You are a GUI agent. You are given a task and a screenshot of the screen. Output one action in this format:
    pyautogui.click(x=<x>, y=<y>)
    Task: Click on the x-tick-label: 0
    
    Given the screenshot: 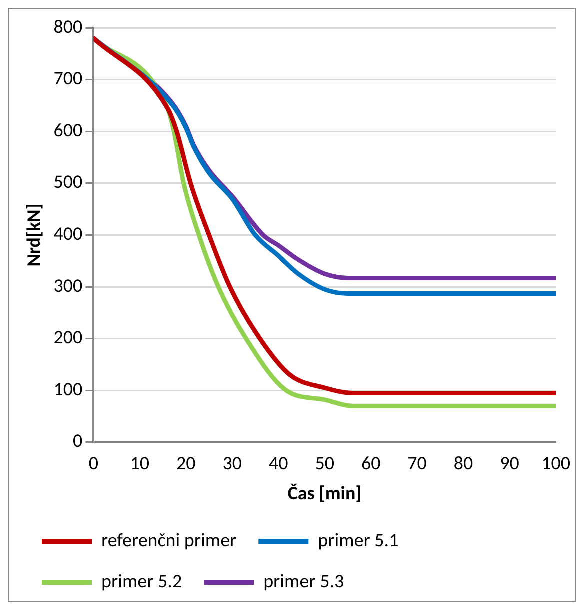 What is the action you would take?
    pyautogui.click(x=93, y=464)
    